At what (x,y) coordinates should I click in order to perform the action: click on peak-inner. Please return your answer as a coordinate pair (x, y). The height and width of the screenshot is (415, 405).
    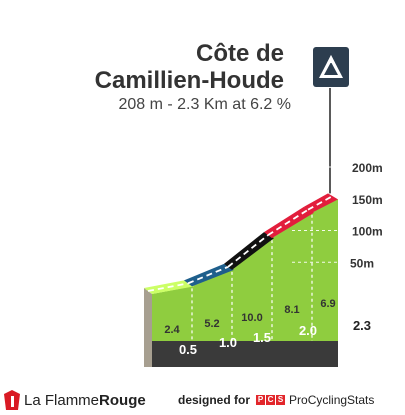
    Looking at the image, I should click on (331, 68).